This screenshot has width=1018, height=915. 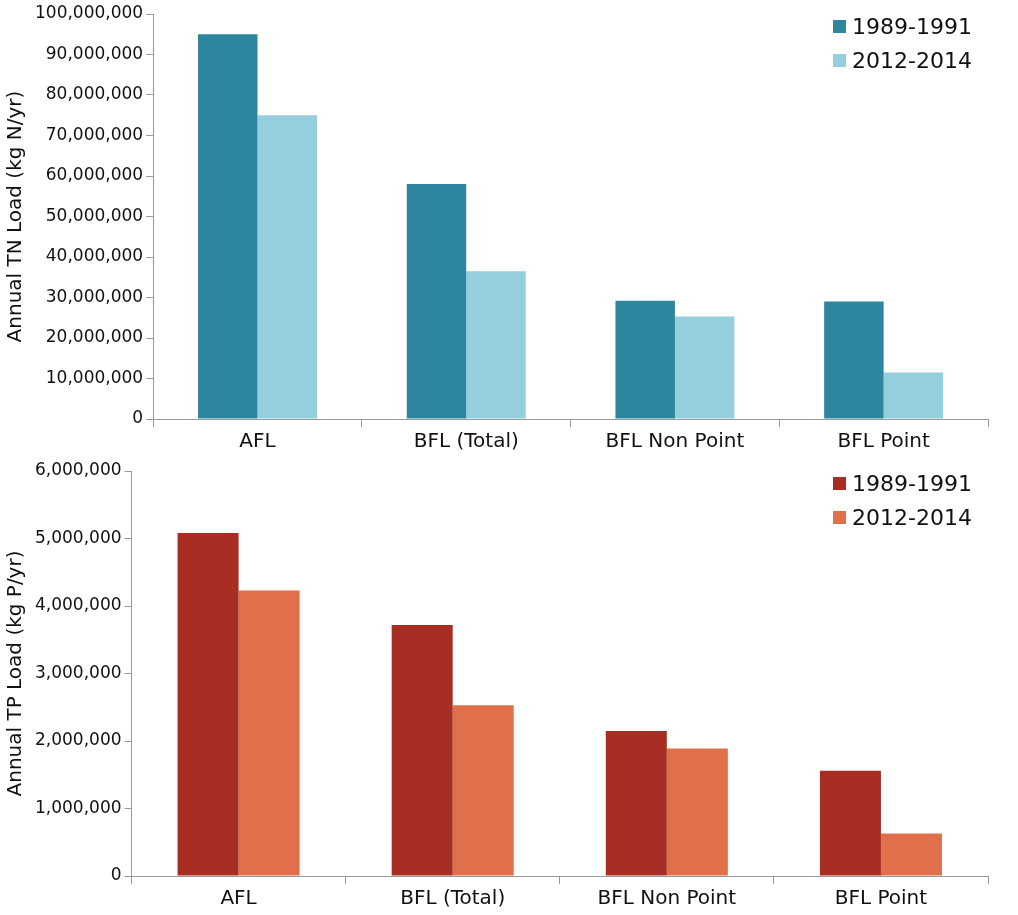 What do you see at coordinates (94, 52) in the screenshot?
I see `y-tick-label: 90,000,000` at bounding box center [94, 52].